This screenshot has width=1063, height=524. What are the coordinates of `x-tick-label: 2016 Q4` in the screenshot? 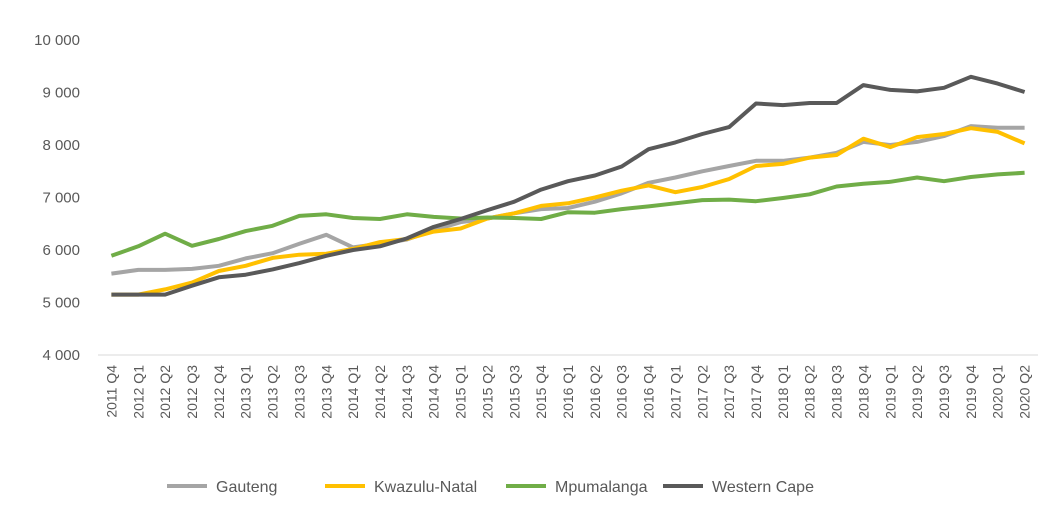 It's located at (649, 392).